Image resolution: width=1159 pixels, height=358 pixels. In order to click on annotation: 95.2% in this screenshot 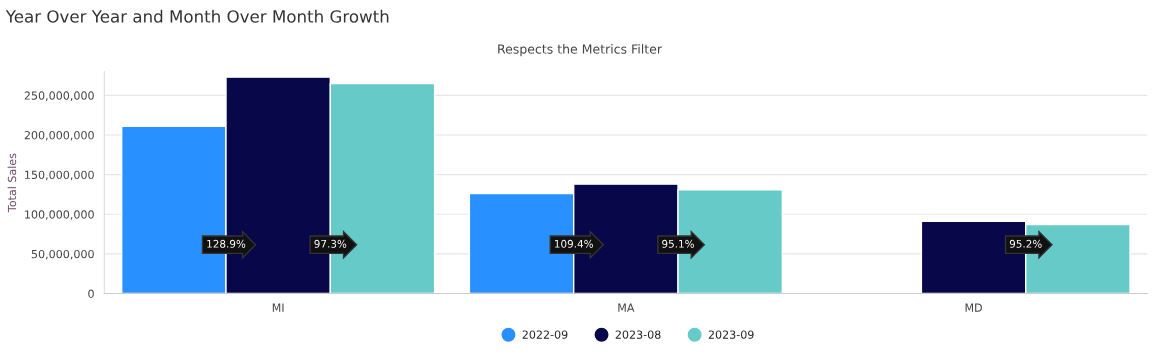, I will do `click(1025, 243)`.